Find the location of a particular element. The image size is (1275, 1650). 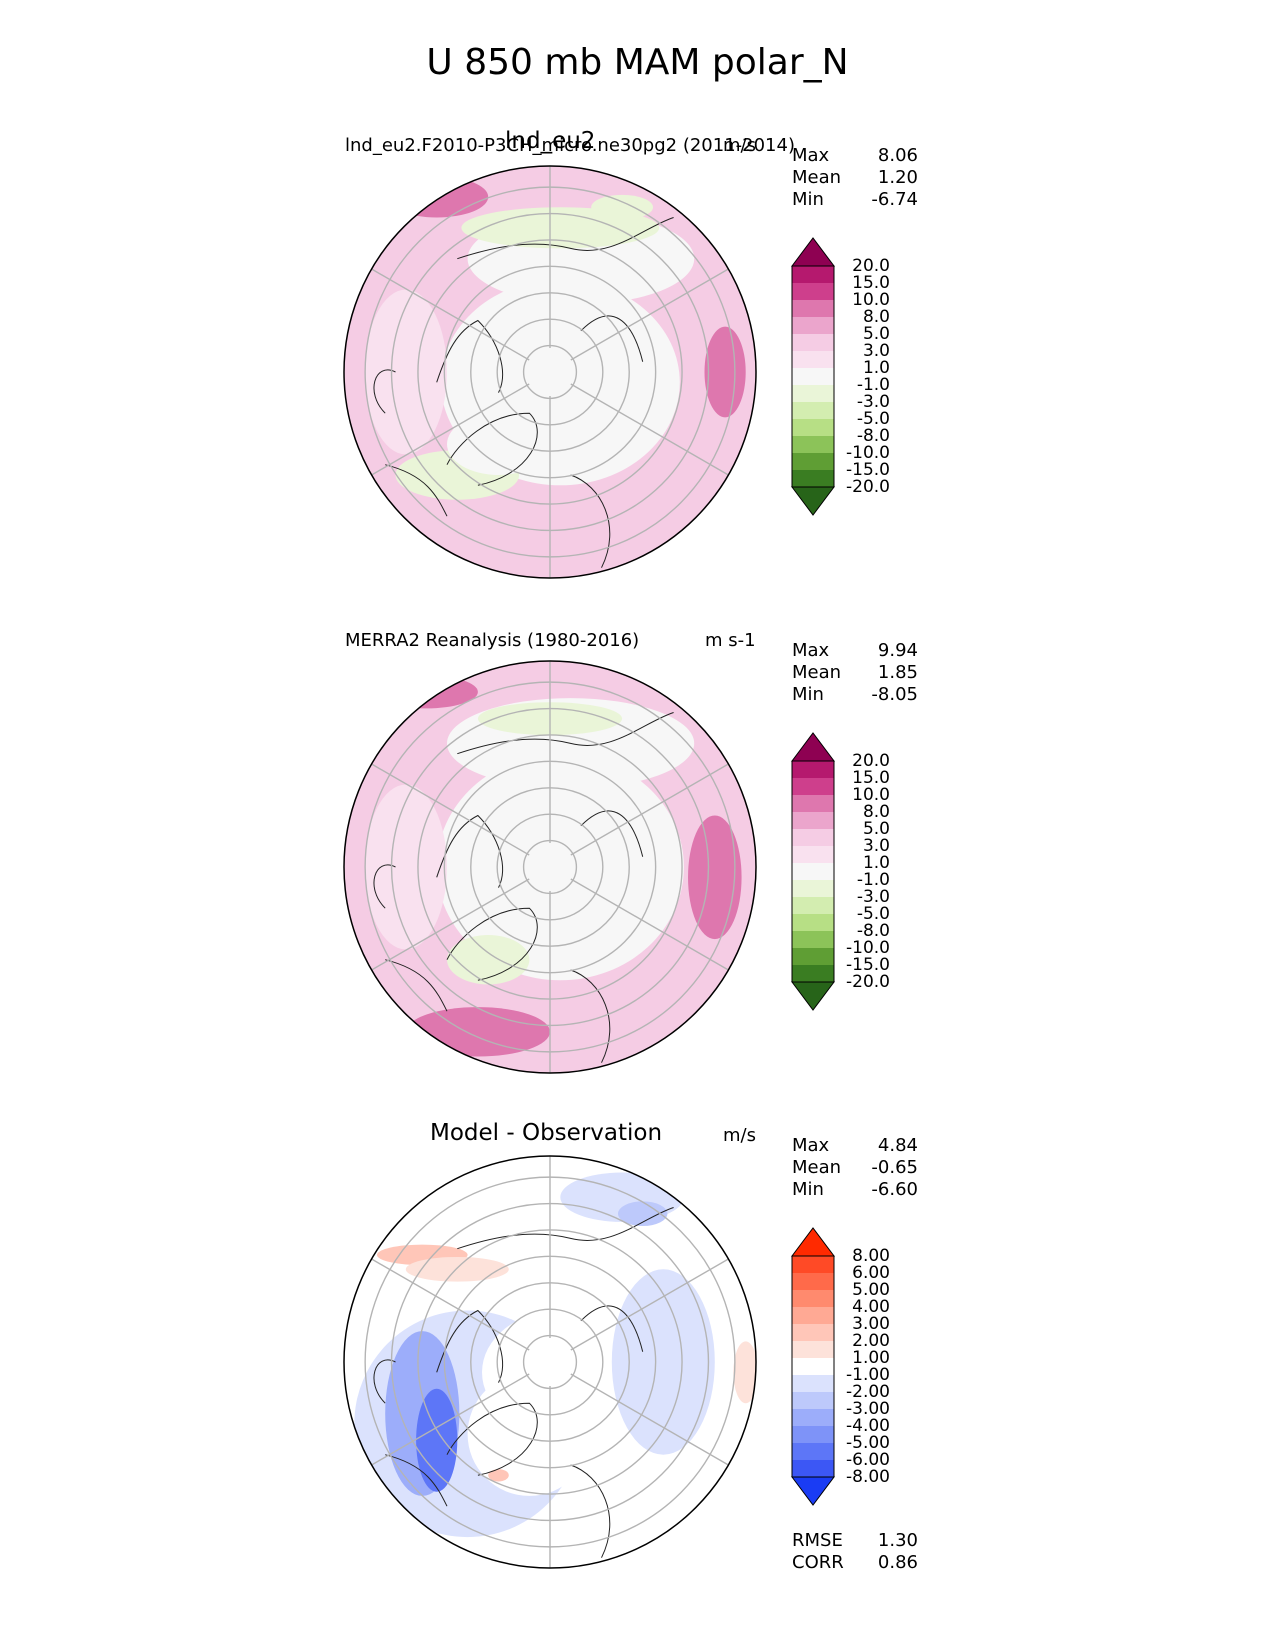

panel3-title-center: Model - Observation is located at coordinates (546, 1133).